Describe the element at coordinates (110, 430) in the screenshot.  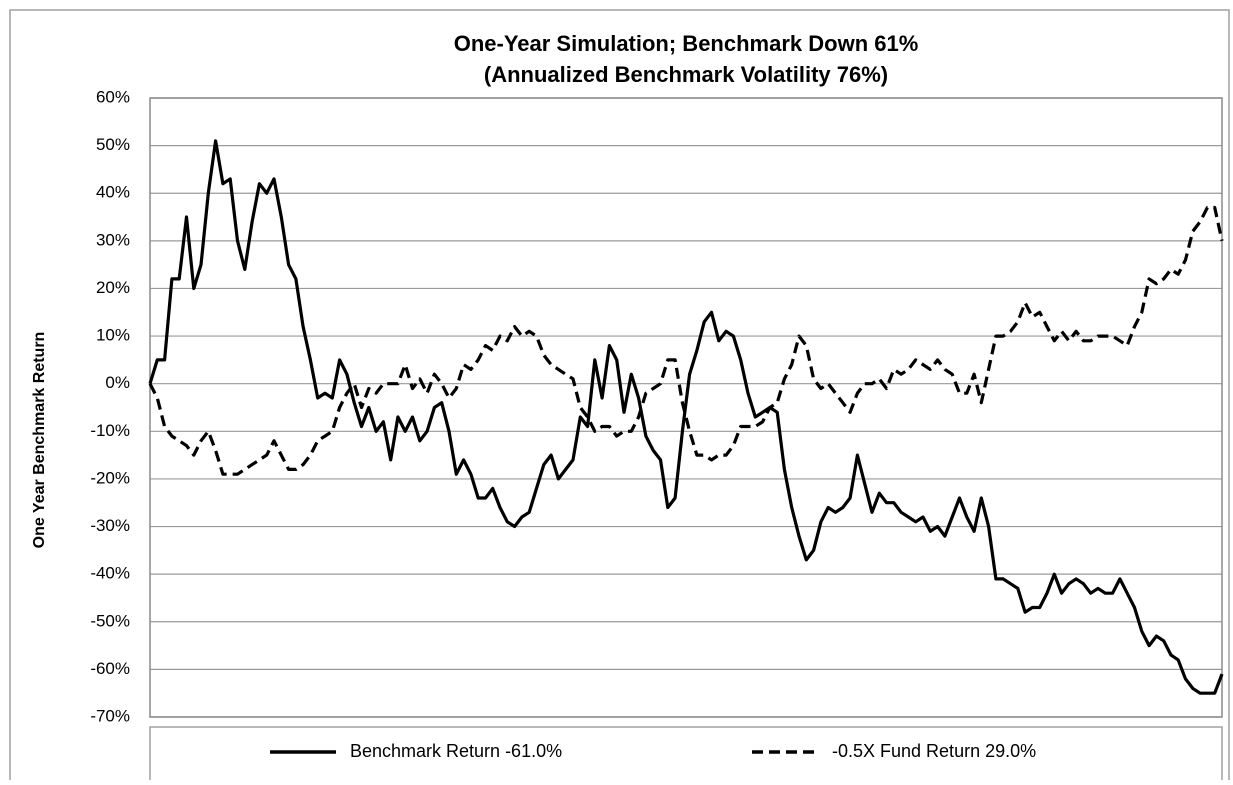
I see `y-tick-label: -10%` at that location.